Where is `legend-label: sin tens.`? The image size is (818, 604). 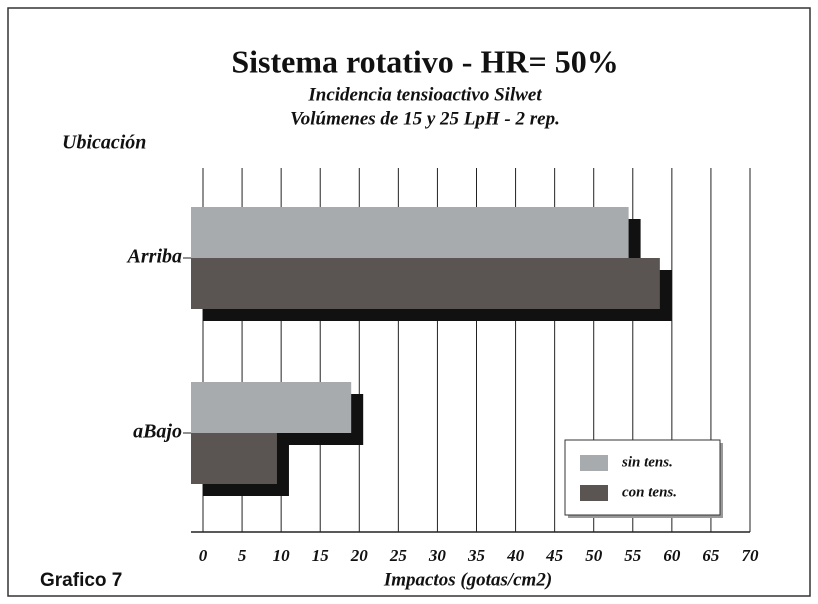 legend-label: sin tens. is located at coordinates (647, 462).